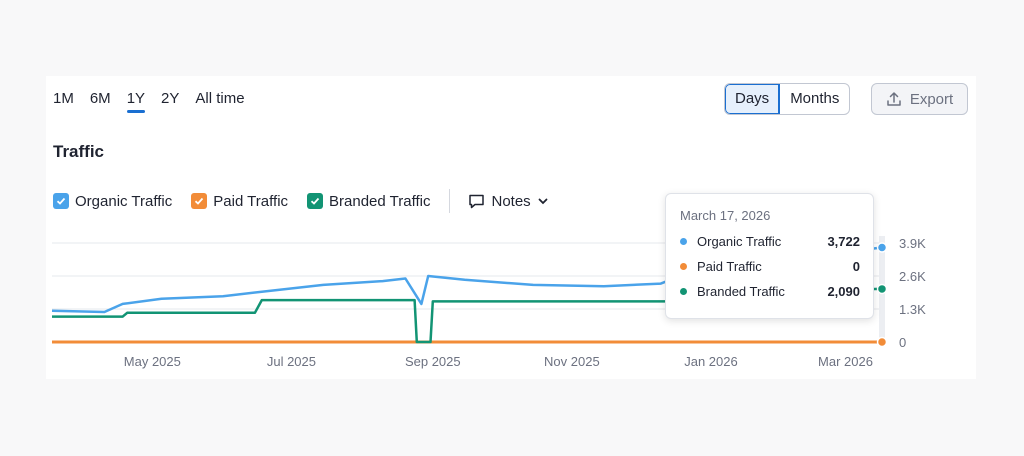  I want to click on comment-icon, so click(477, 201).